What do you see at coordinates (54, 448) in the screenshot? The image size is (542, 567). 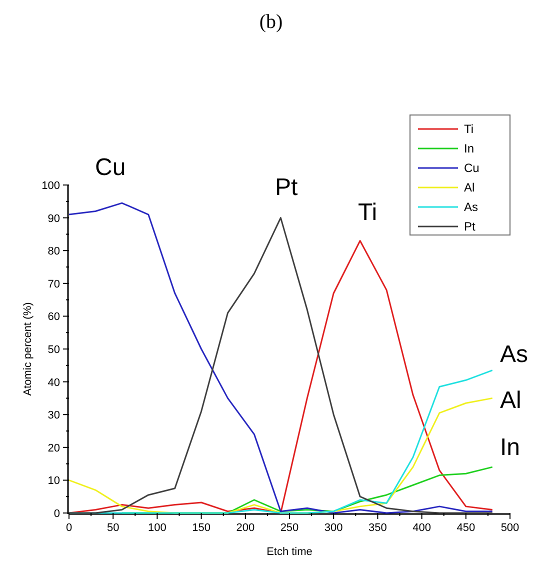 I see `y-tick-label: 20` at bounding box center [54, 448].